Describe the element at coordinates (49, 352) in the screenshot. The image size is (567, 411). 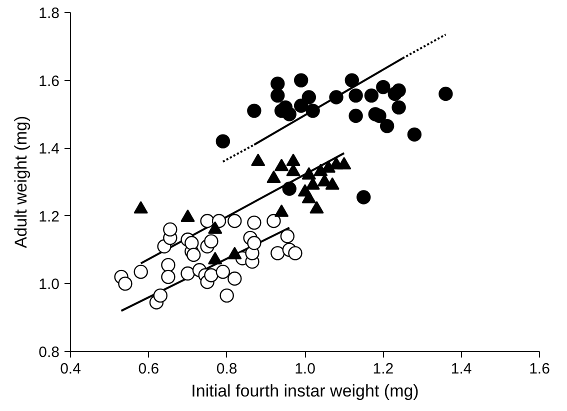
I see `y-tick-label: 0.8` at that location.